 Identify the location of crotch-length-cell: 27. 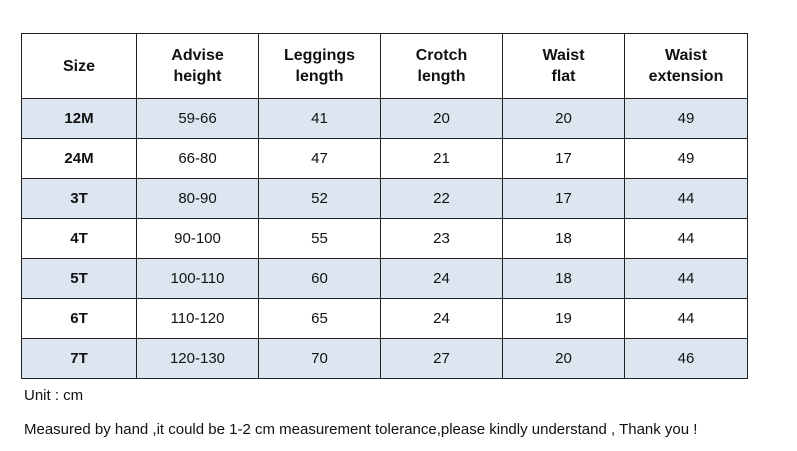
(441, 358).